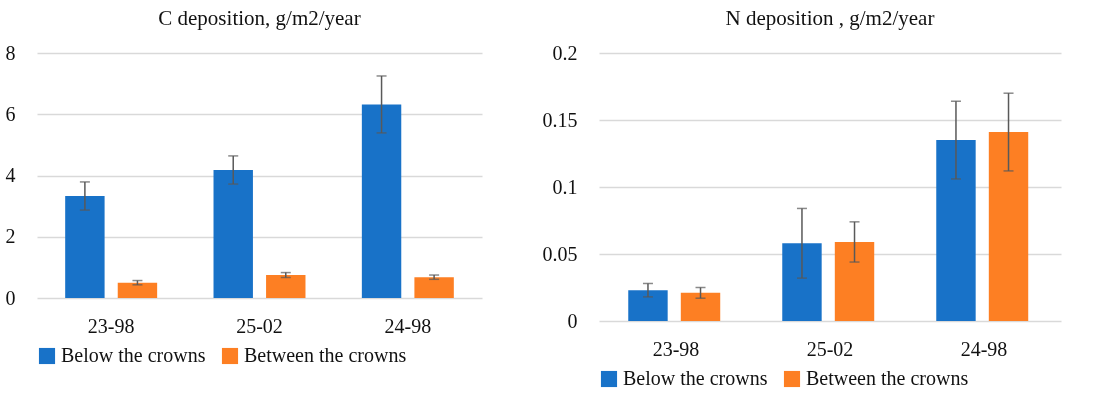  What do you see at coordinates (560, 119) in the screenshot?
I see `y-tick-label: 0.15` at bounding box center [560, 119].